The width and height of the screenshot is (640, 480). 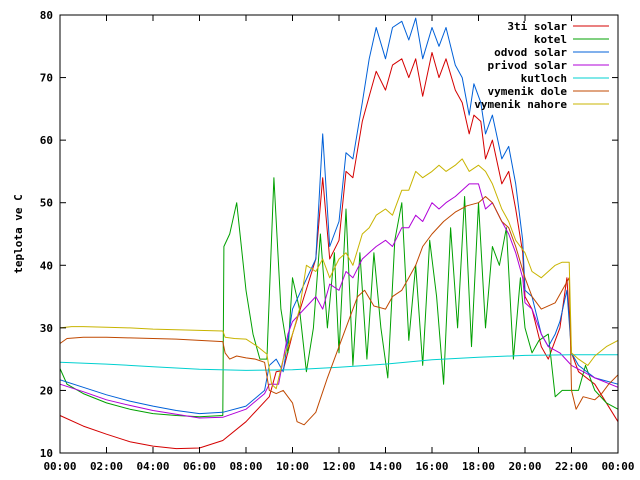 I want to click on y-tick: 20, so click(x=329, y=390).